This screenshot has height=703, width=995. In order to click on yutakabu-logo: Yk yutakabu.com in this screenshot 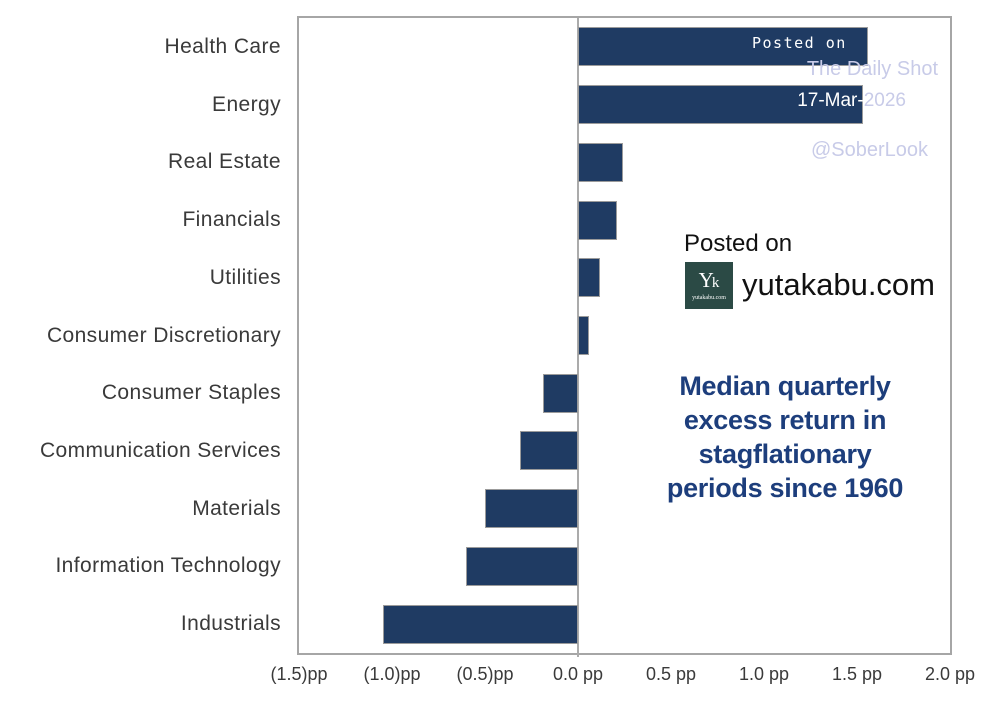, I will do `click(709, 285)`.